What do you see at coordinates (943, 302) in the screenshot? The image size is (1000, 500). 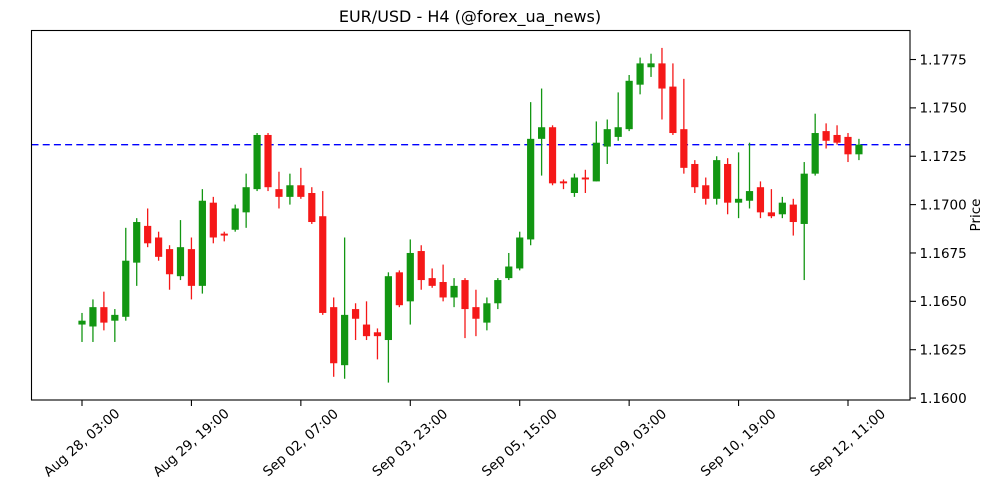 I see `y-tick-label: 1.1650` at bounding box center [943, 302].